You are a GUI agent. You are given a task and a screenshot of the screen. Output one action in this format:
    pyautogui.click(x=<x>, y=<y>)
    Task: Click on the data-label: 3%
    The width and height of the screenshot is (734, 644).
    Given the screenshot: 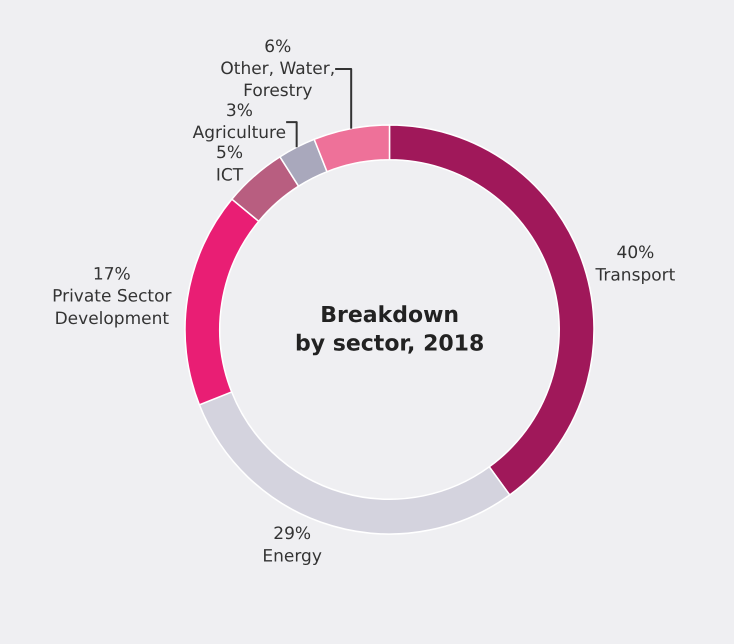 What is the action you would take?
    pyautogui.click(x=239, y=111)
    